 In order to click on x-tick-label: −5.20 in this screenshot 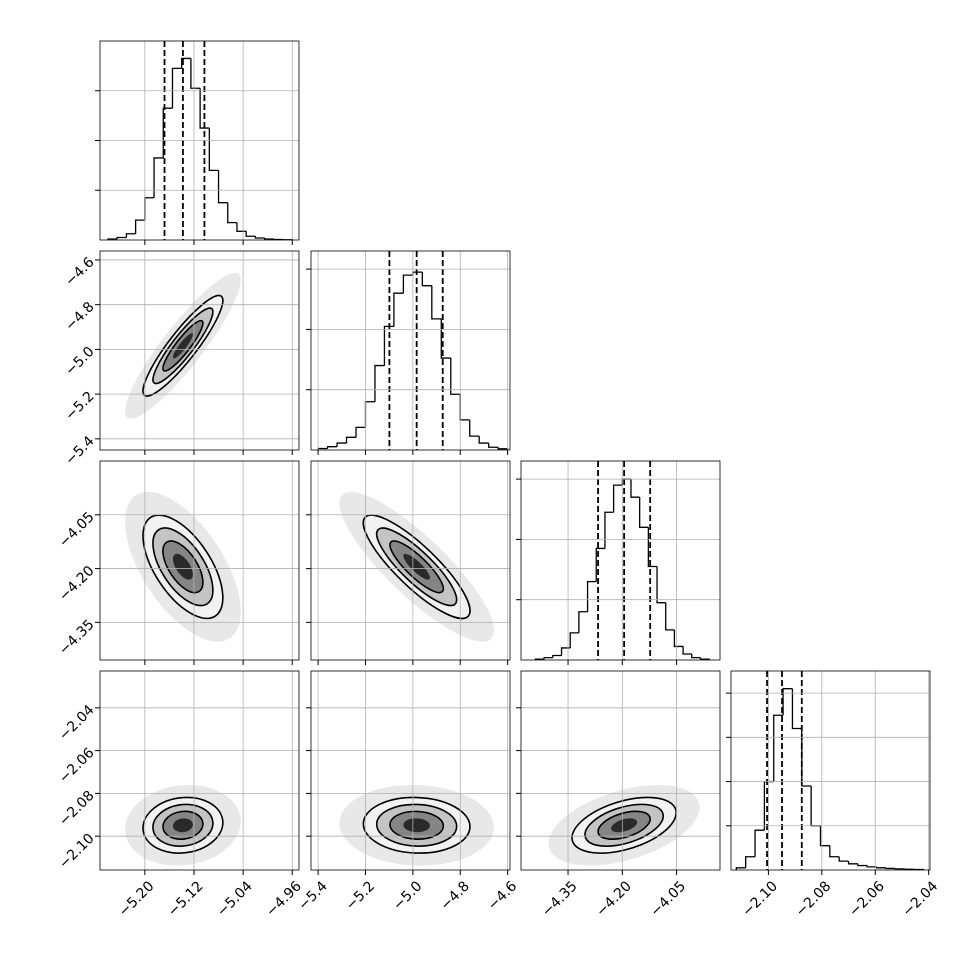, I will do `click(137, 899)`.